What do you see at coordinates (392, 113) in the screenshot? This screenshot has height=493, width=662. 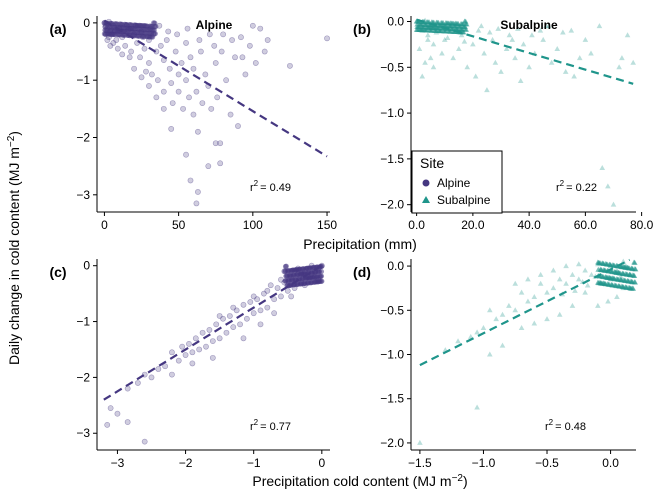 I see `y-tick-label: −1.0` at bounding box center [392, 113].